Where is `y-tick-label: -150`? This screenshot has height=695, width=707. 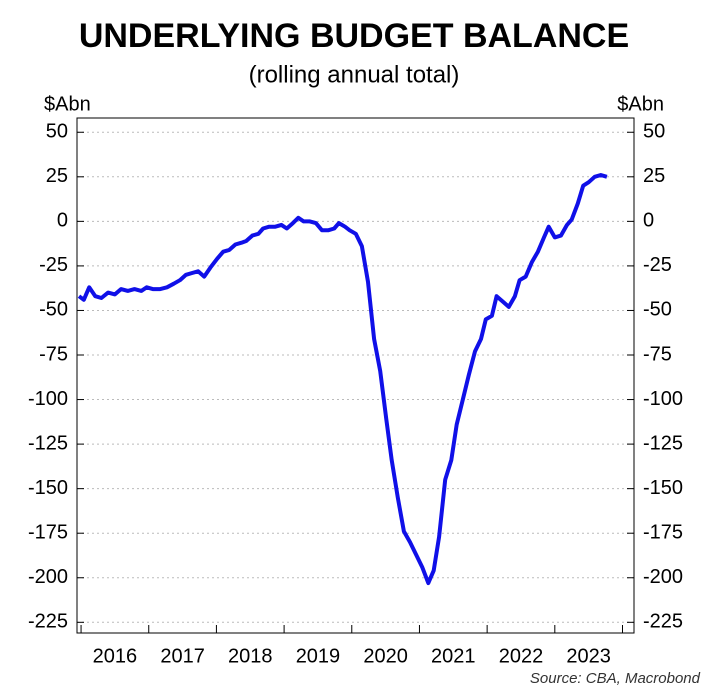 y-tick-label: -150 is located at coordinates (48, 488).